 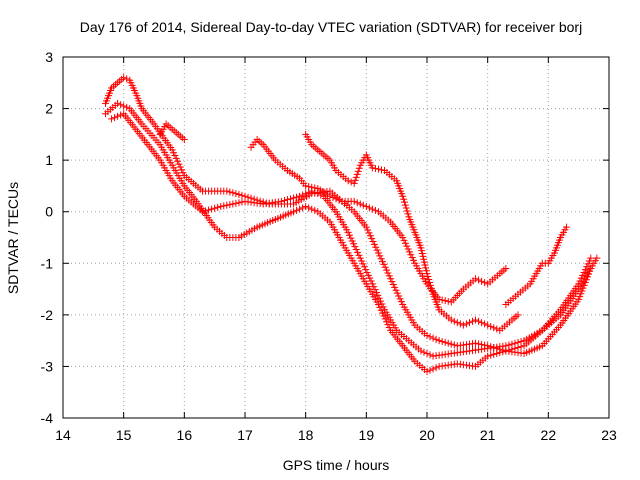 What do you see at coordinates (13, 238) in the screenshot?
I see `y-axis-label: SDTVAR / TECUs` at bounding box center [13, 238].